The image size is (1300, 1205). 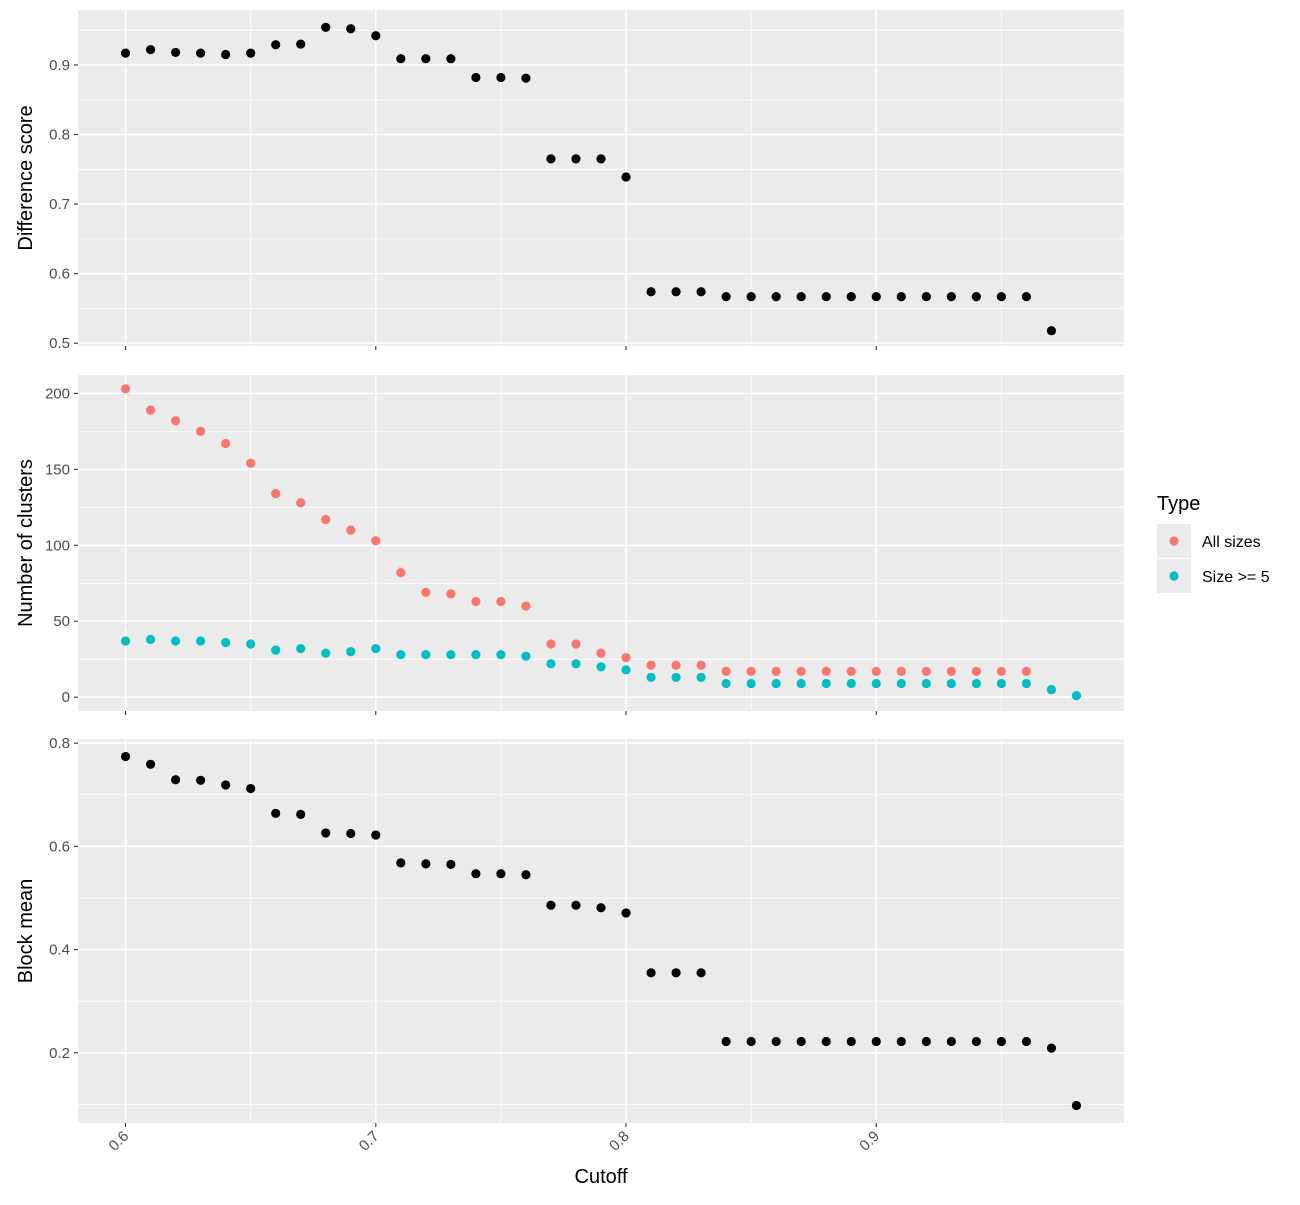 What do you see at coordinates (1231, 542) in the screenshot?
I see `legend-label: All sizes` at bounding box center [1231, 542].